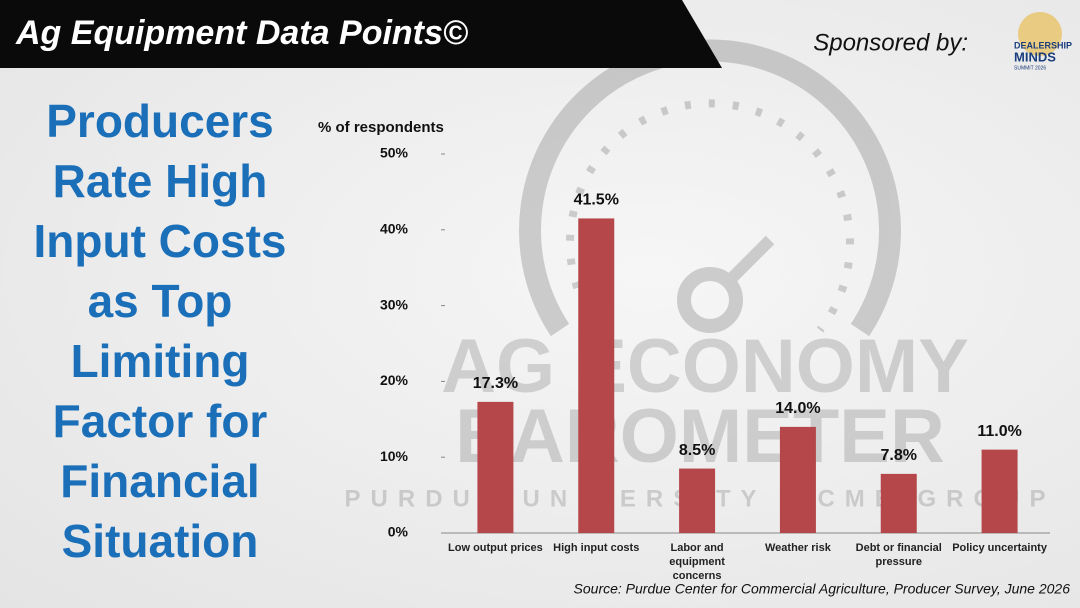 This screenshot has width=1080, height=608. Describe the element at coordinates (160, 541) in the screenshot. I see `side-title-line: Situation` at that location.